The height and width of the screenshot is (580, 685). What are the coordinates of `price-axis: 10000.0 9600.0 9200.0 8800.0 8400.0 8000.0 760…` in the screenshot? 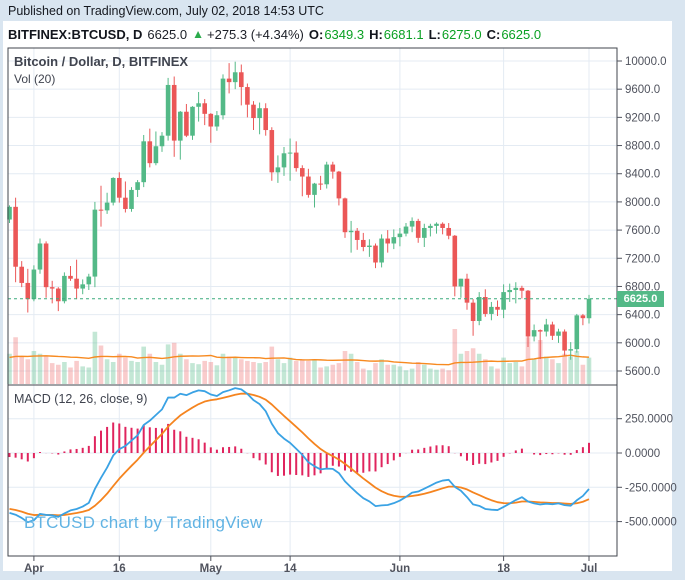 It's located at (642, 217).